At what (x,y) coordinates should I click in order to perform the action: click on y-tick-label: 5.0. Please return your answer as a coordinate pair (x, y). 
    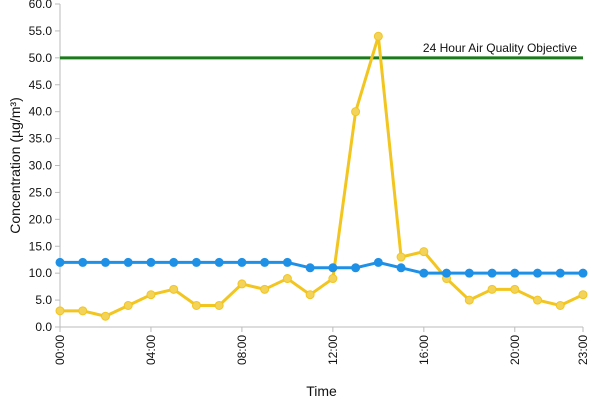
    Looking at the image, I should click on (43, 300).